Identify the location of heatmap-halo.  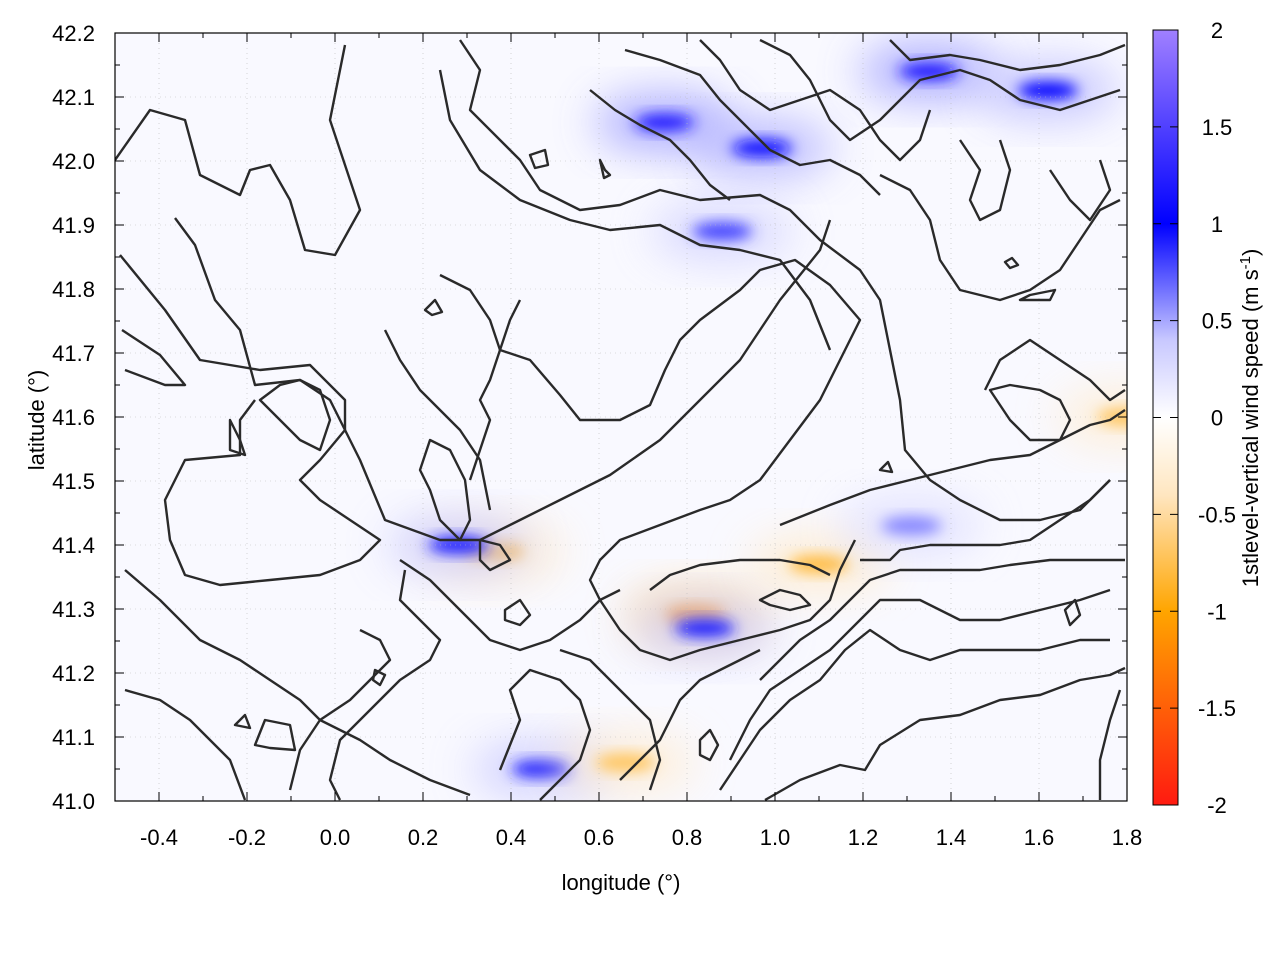
(1092, 417).